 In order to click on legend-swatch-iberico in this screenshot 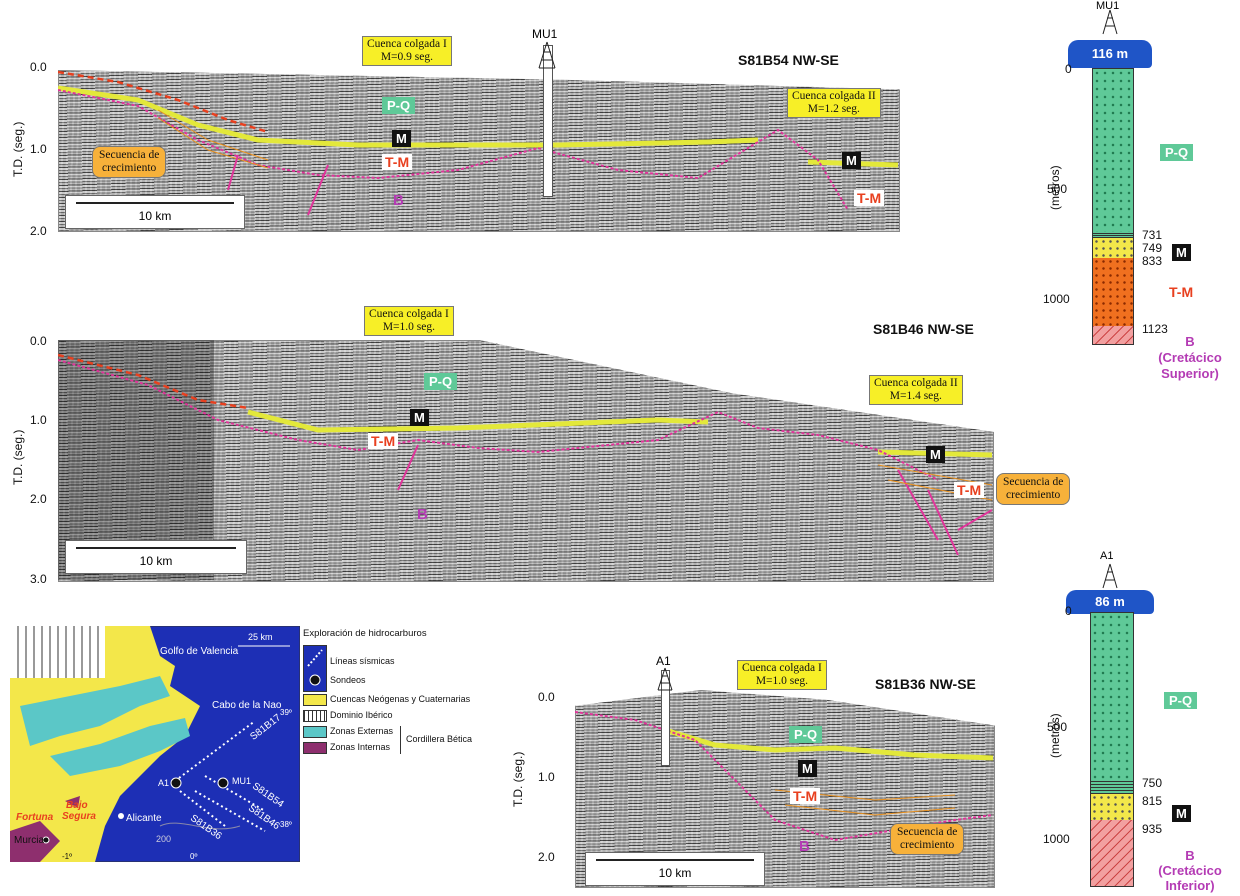, I will do `click(315, 716)`.